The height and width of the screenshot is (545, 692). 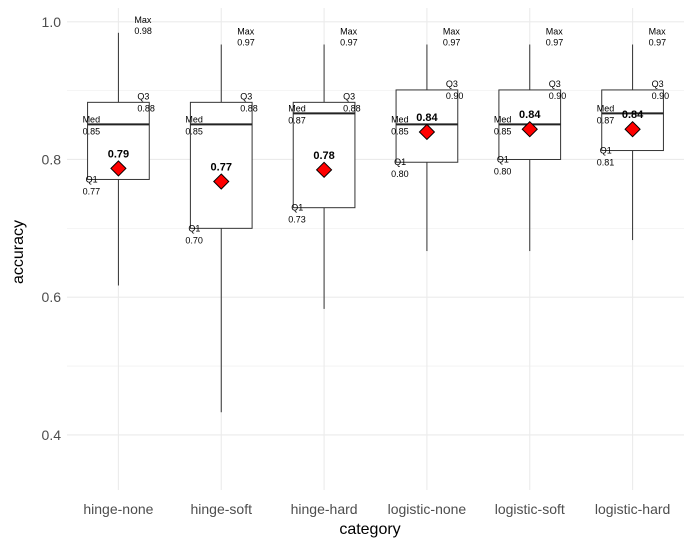 I want to click on y-tick-label: 0.4, so click(x=52, y=435).